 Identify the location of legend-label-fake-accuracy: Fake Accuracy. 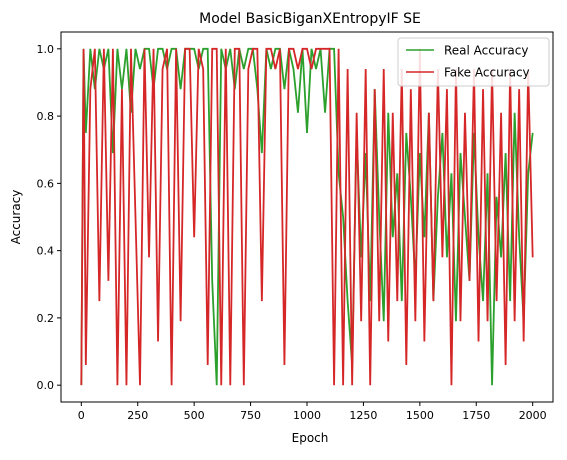
(487, 73).